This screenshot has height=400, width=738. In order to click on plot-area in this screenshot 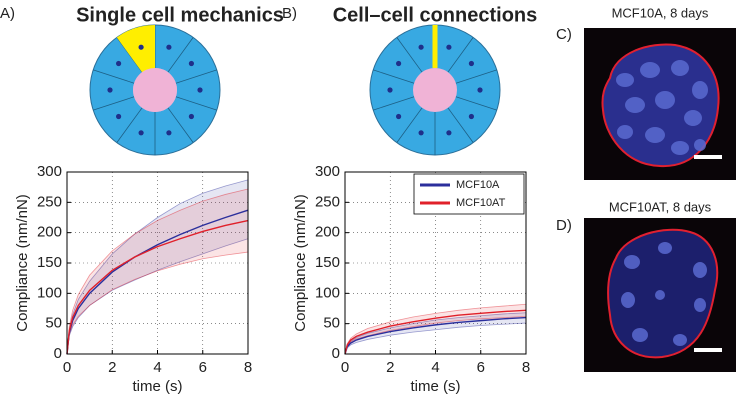, I will do `click(157, 263)`.